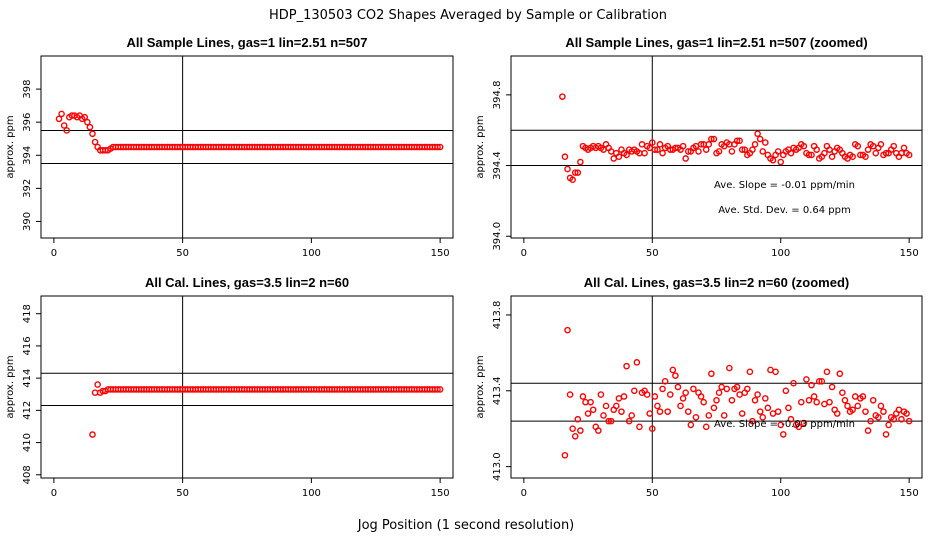  Describe the element at coordinates (497, 95) in the screenshot. I see `y-tick-label: 394.8` at that location.